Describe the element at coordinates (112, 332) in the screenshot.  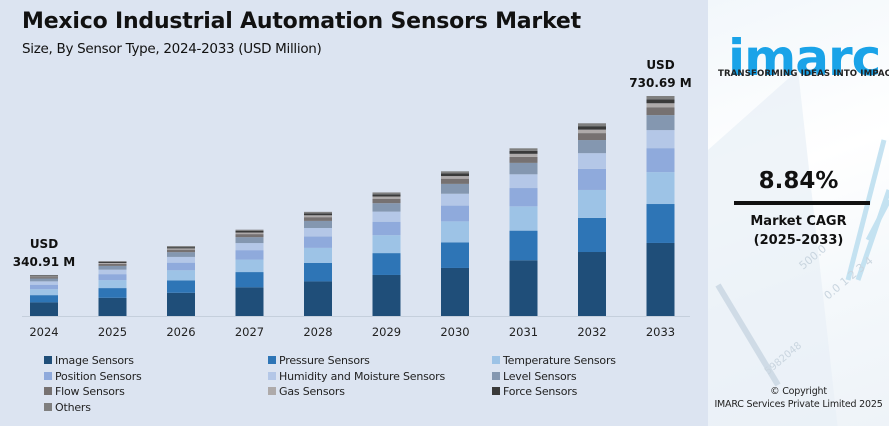
I see `x-tick-label: 2025` at that location.